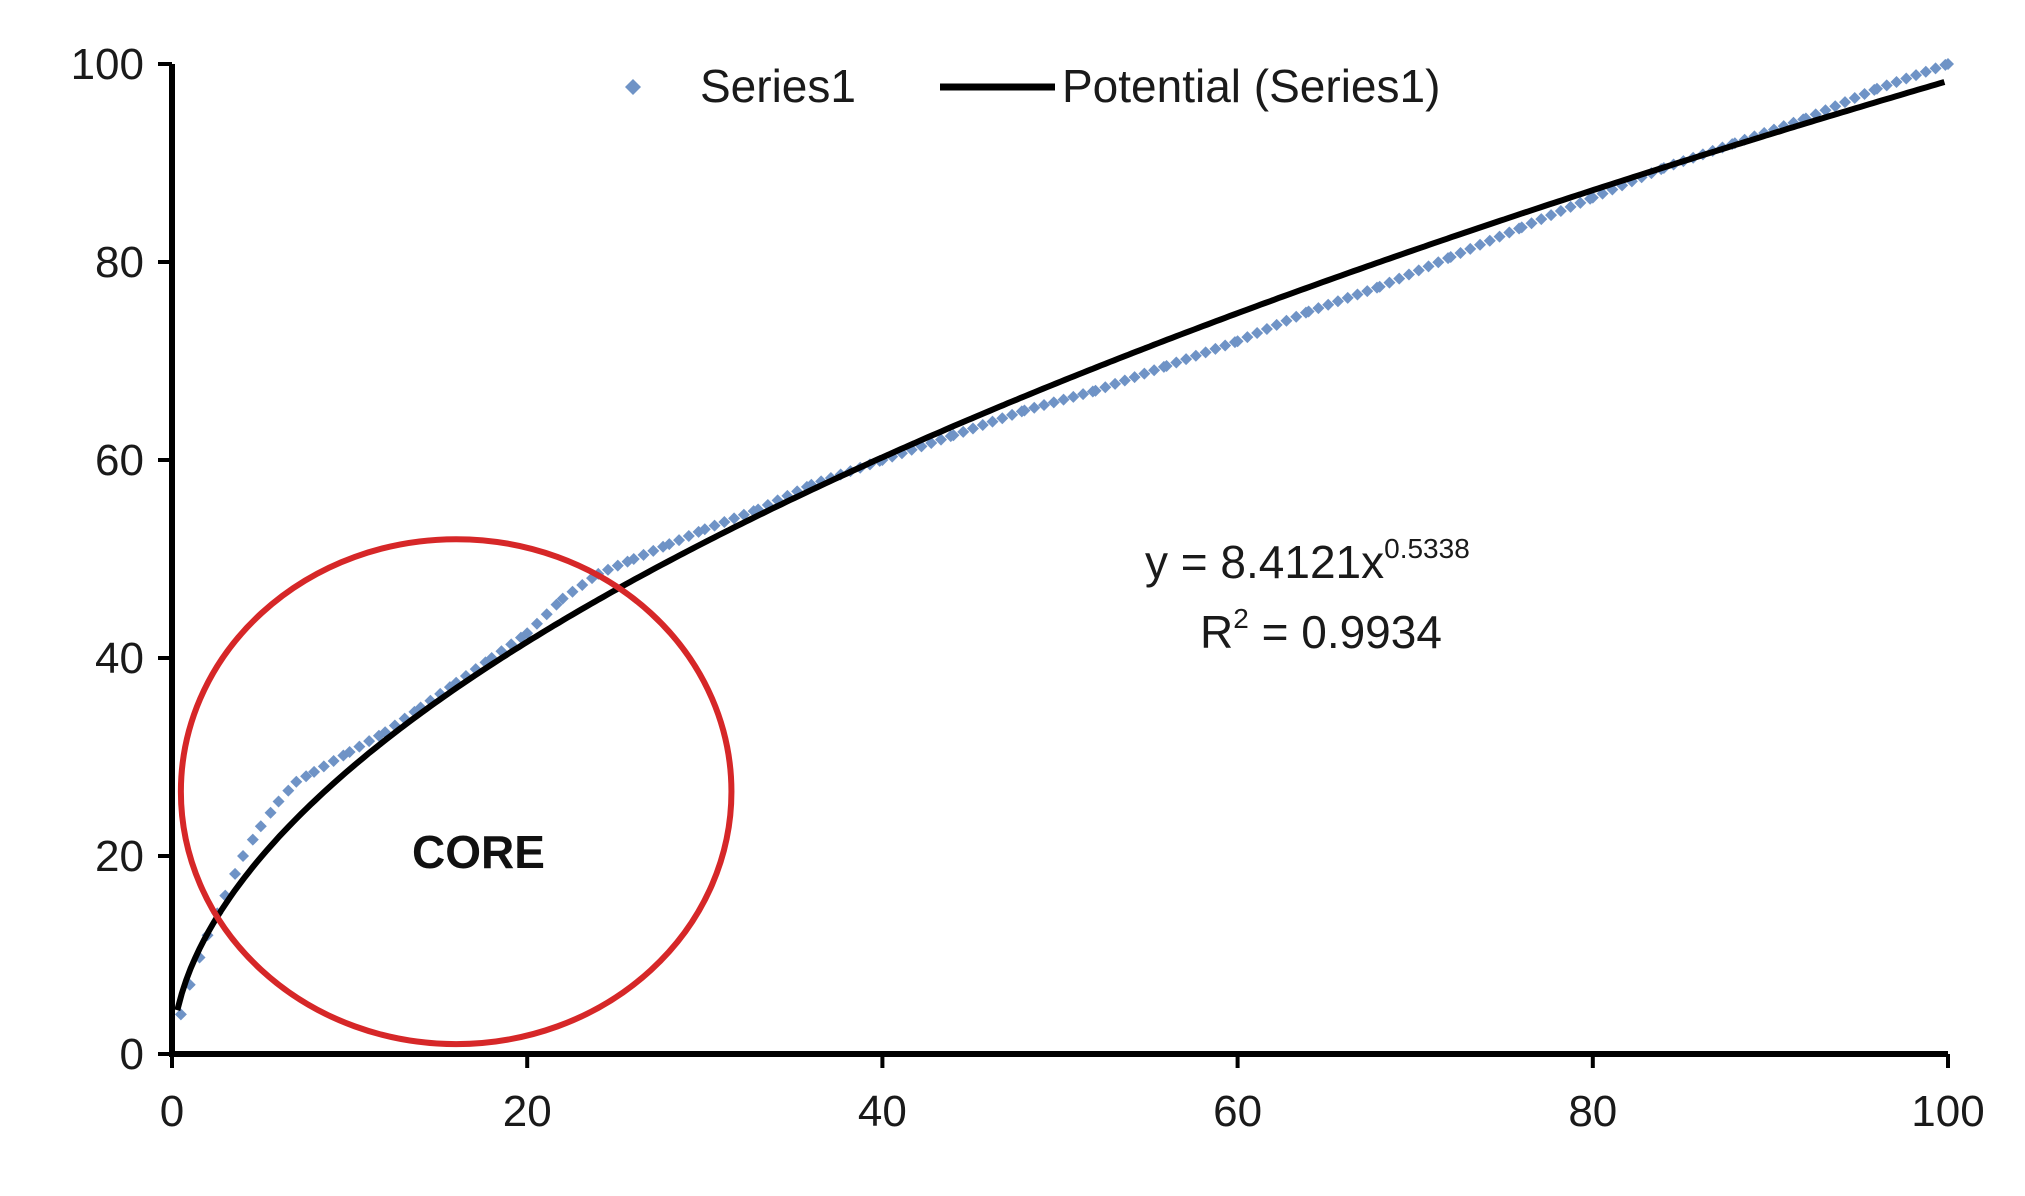  I want to click on legend-label-trendline: Potential (Series1), so click(1251, 86).